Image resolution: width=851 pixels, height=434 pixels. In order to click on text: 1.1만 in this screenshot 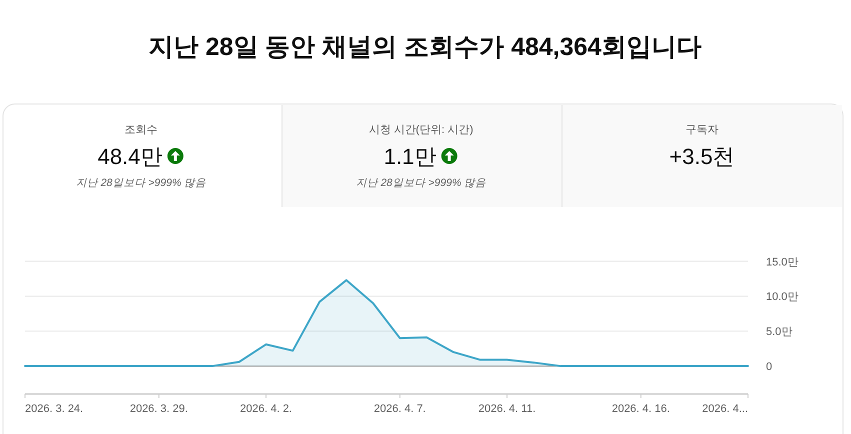, I will do `click(410, 156)`.